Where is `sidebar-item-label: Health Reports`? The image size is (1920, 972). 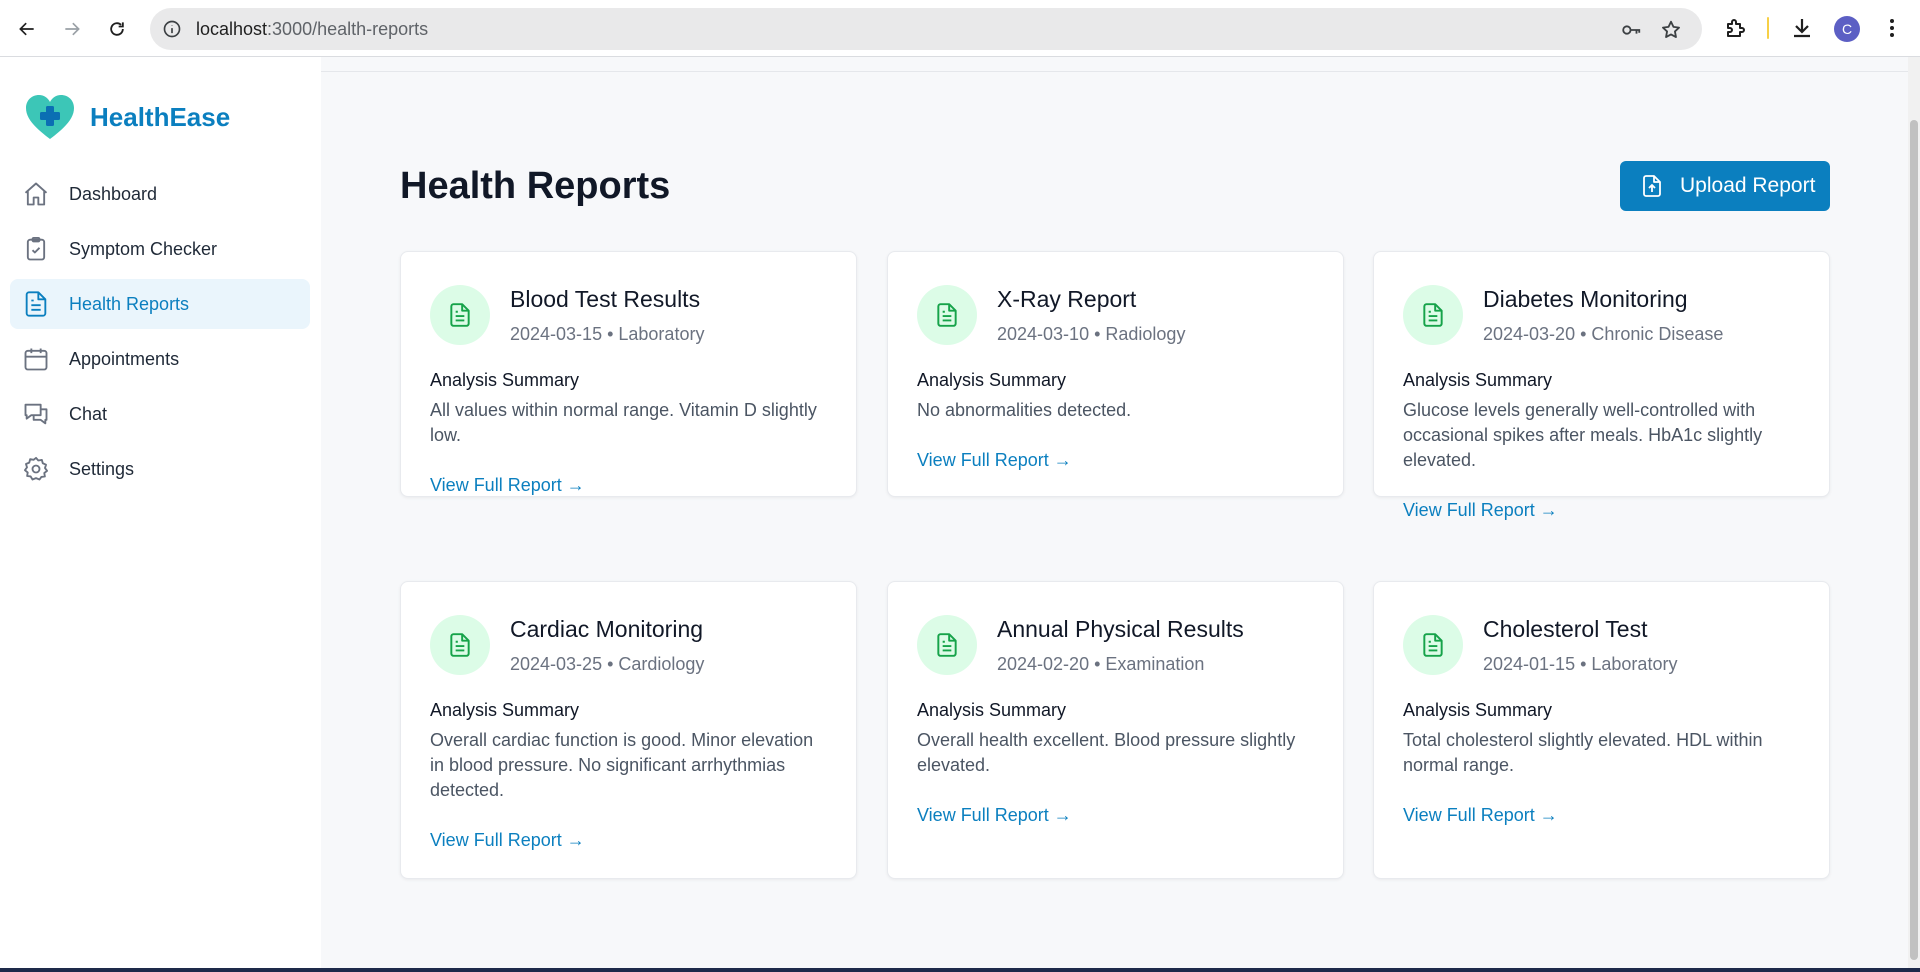
sidebar-item-label: Health Reports is located at coordinates (129, 303).